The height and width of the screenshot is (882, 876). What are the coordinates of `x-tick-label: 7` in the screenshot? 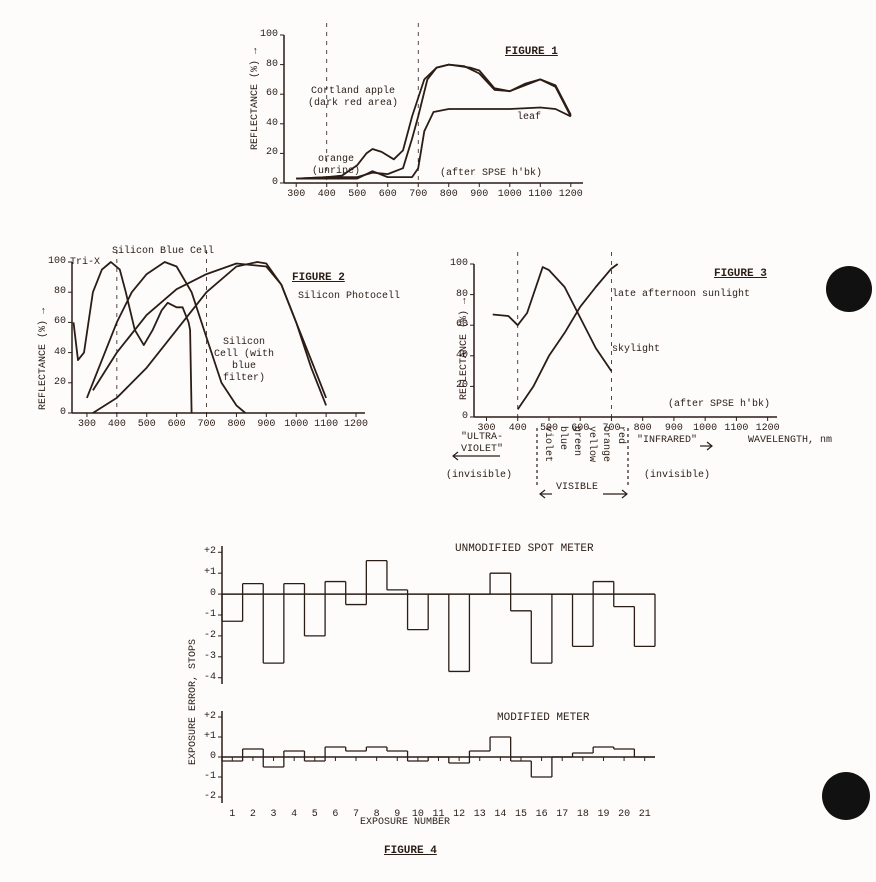 It's located at (356, 814).